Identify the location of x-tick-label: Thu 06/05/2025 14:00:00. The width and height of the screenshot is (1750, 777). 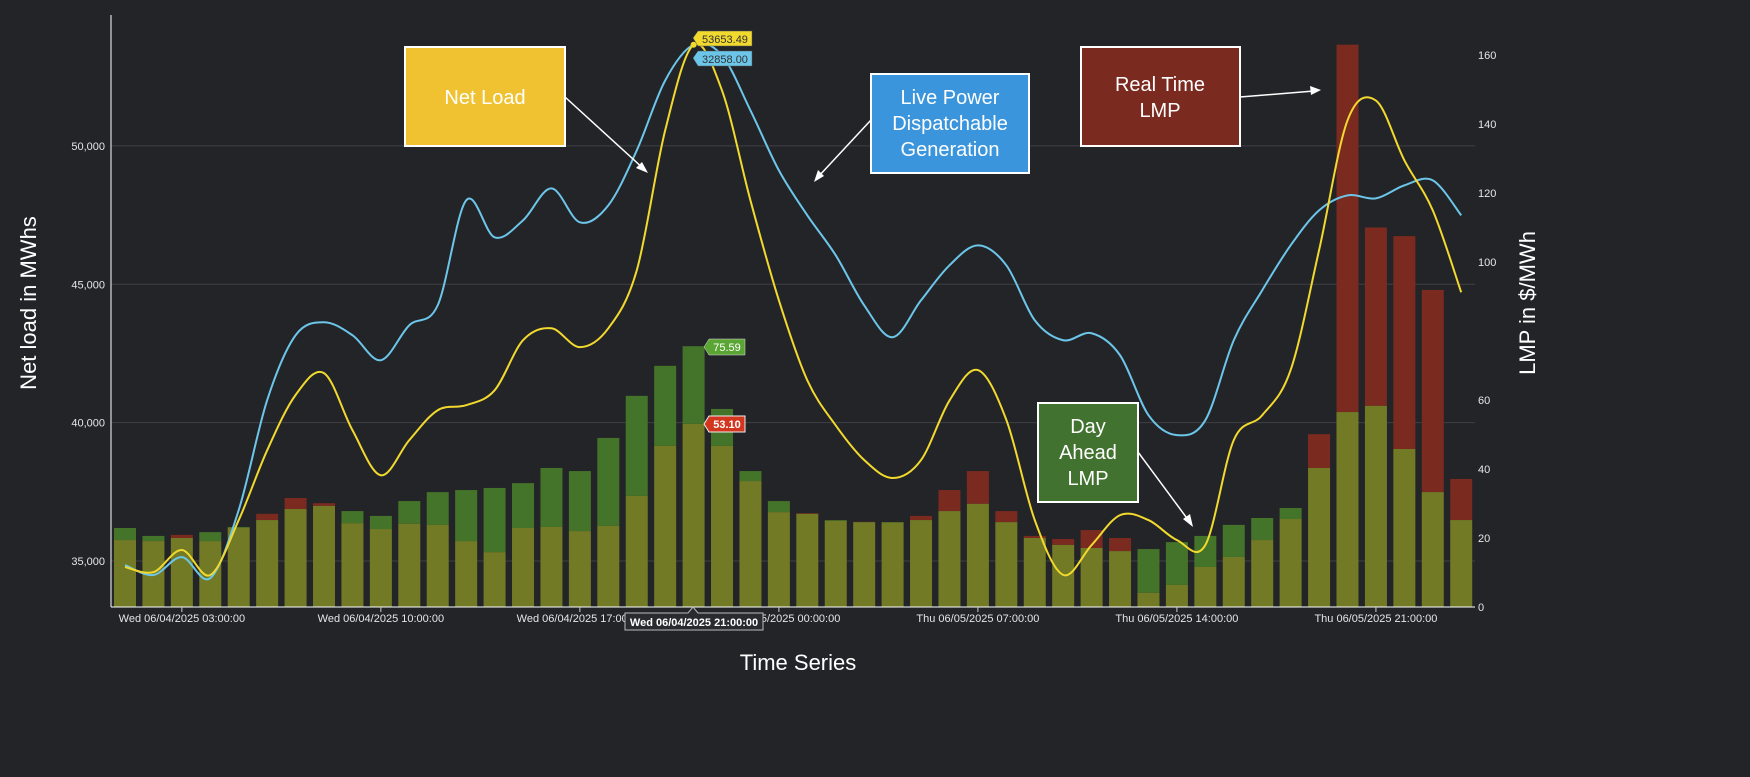
(1176, 619).